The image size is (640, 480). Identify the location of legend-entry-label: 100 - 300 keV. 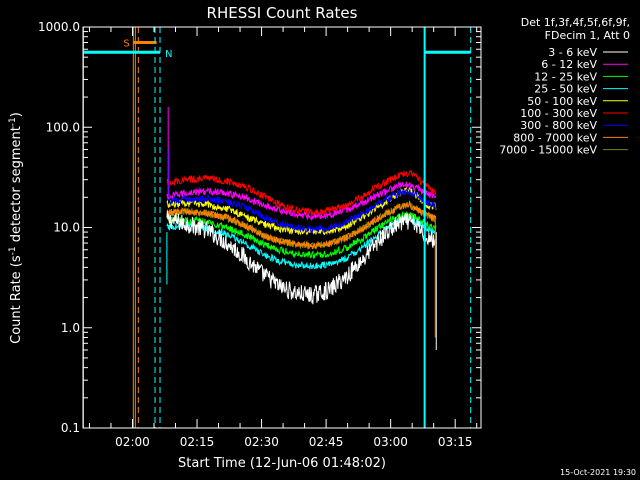
(558, 113).